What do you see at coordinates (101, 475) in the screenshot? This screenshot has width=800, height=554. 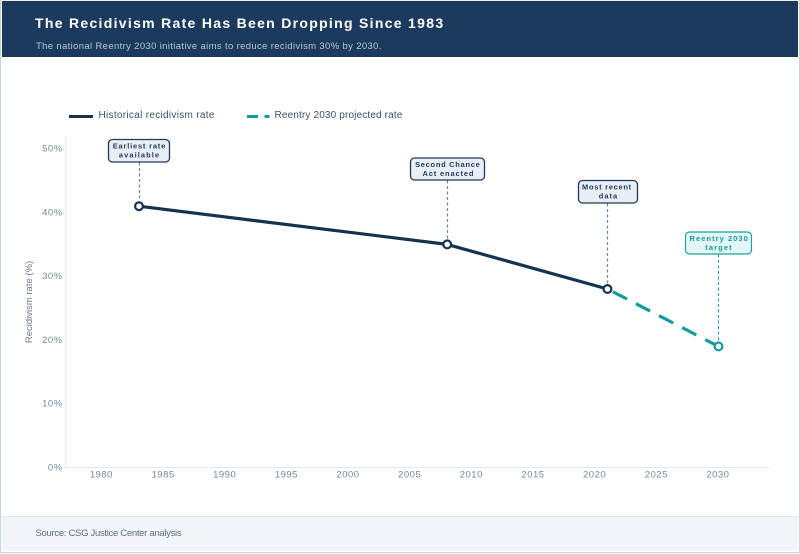 I see `svg-text: 1980` at bounding box center [101, 475].